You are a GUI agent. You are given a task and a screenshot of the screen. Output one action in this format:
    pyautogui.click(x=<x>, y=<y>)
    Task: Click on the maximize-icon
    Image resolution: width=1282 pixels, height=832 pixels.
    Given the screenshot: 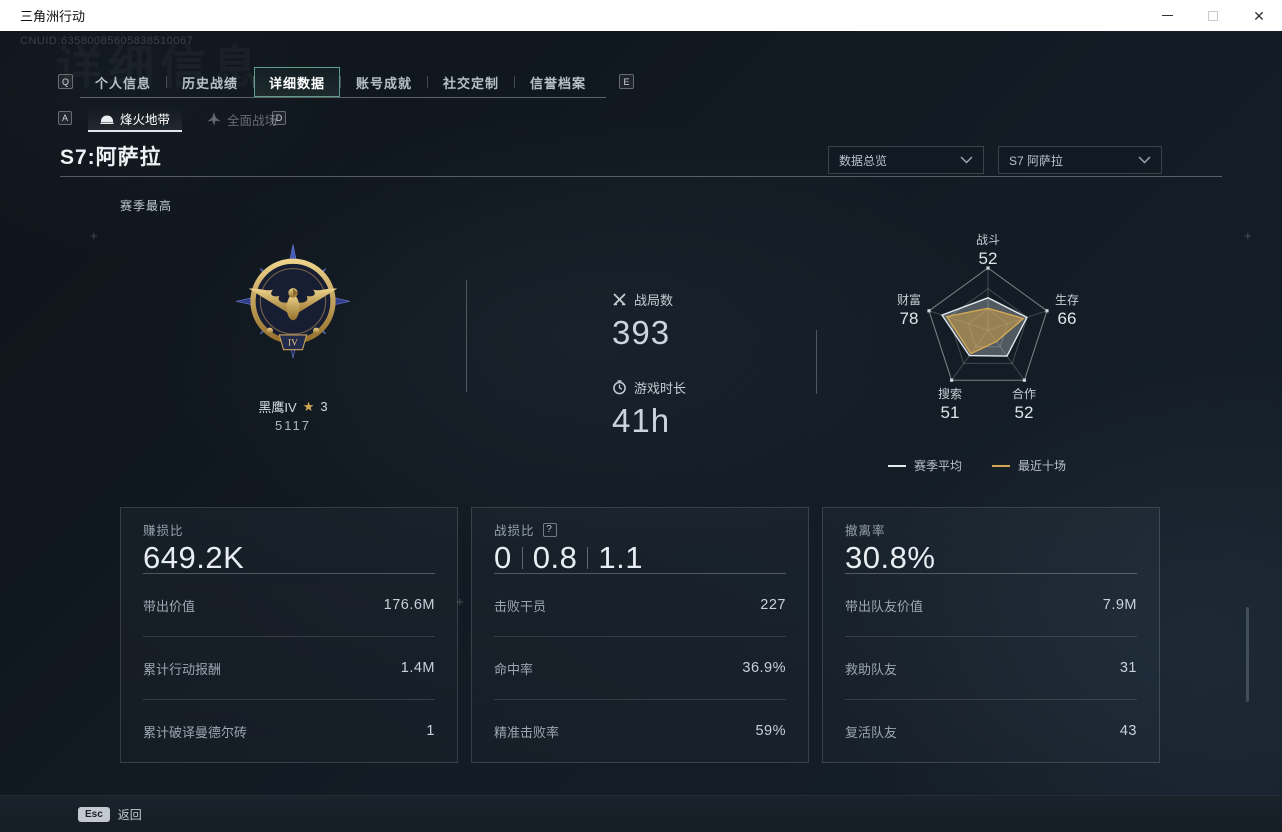 What is the action you would take?
    pyautogui.click(x=1213, y=15)
    